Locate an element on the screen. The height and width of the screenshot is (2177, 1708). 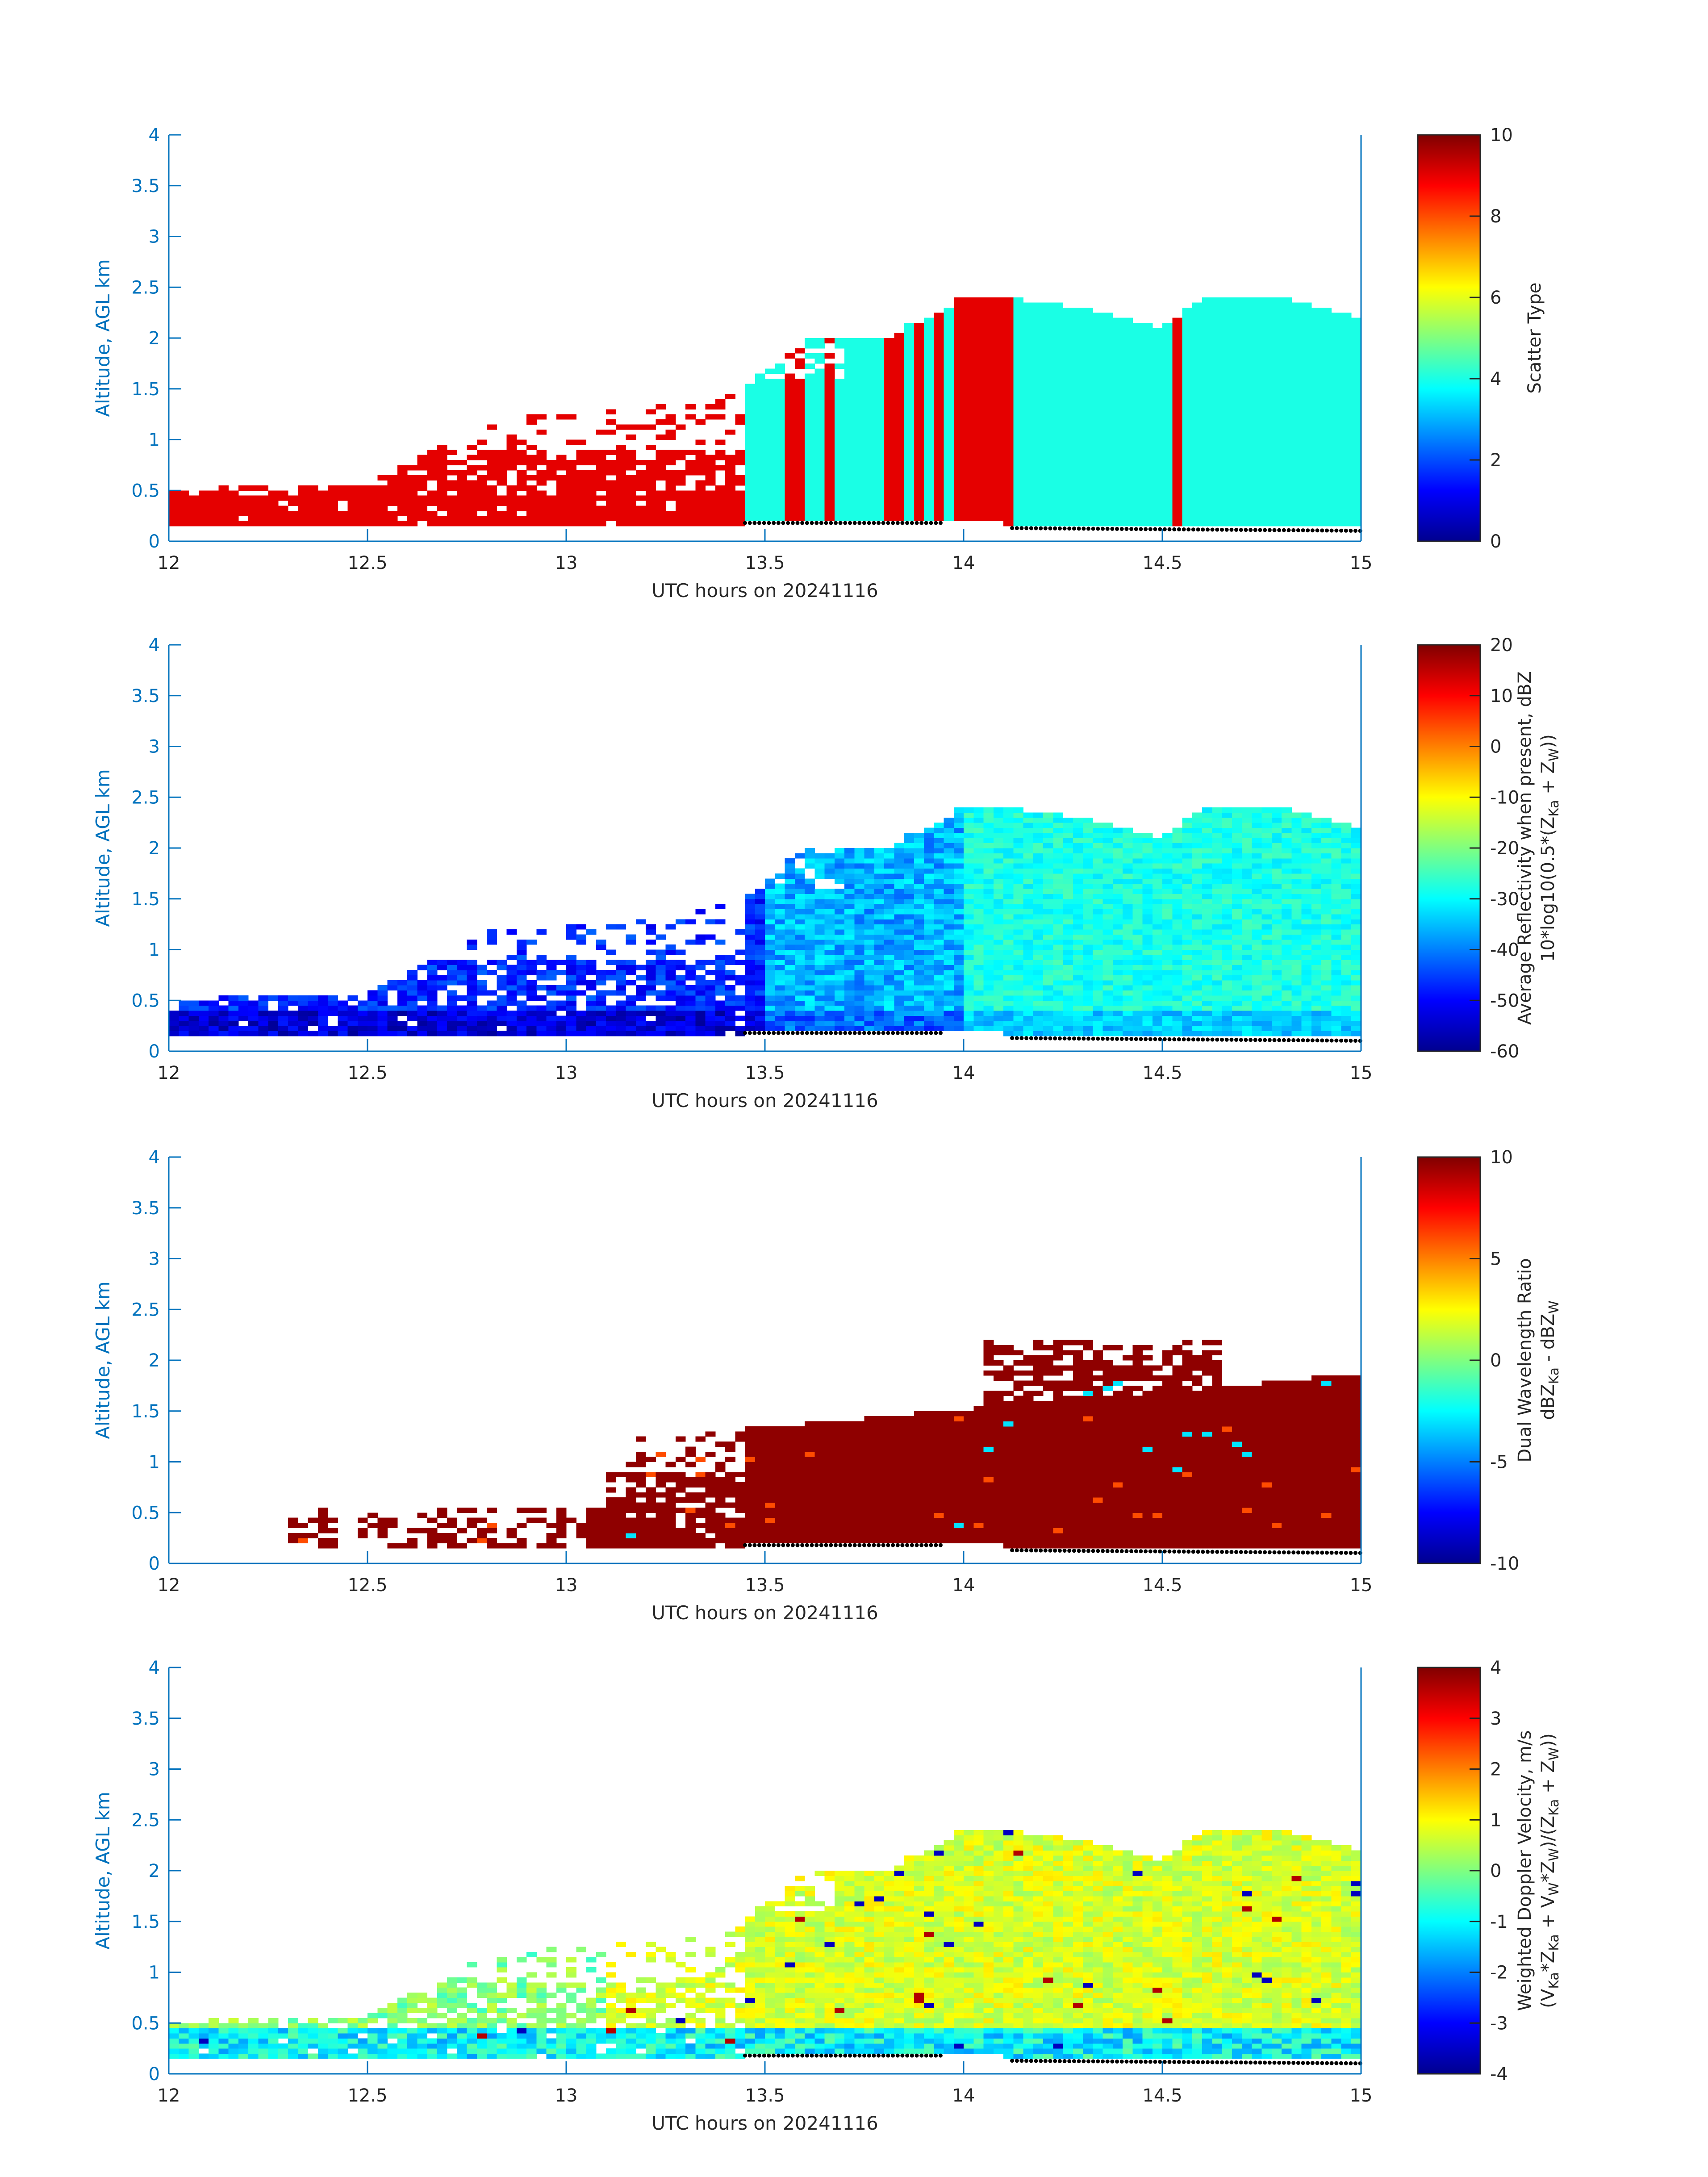
colorbar-label-line1: Scatter Type is located at coordinates (1534, 338).